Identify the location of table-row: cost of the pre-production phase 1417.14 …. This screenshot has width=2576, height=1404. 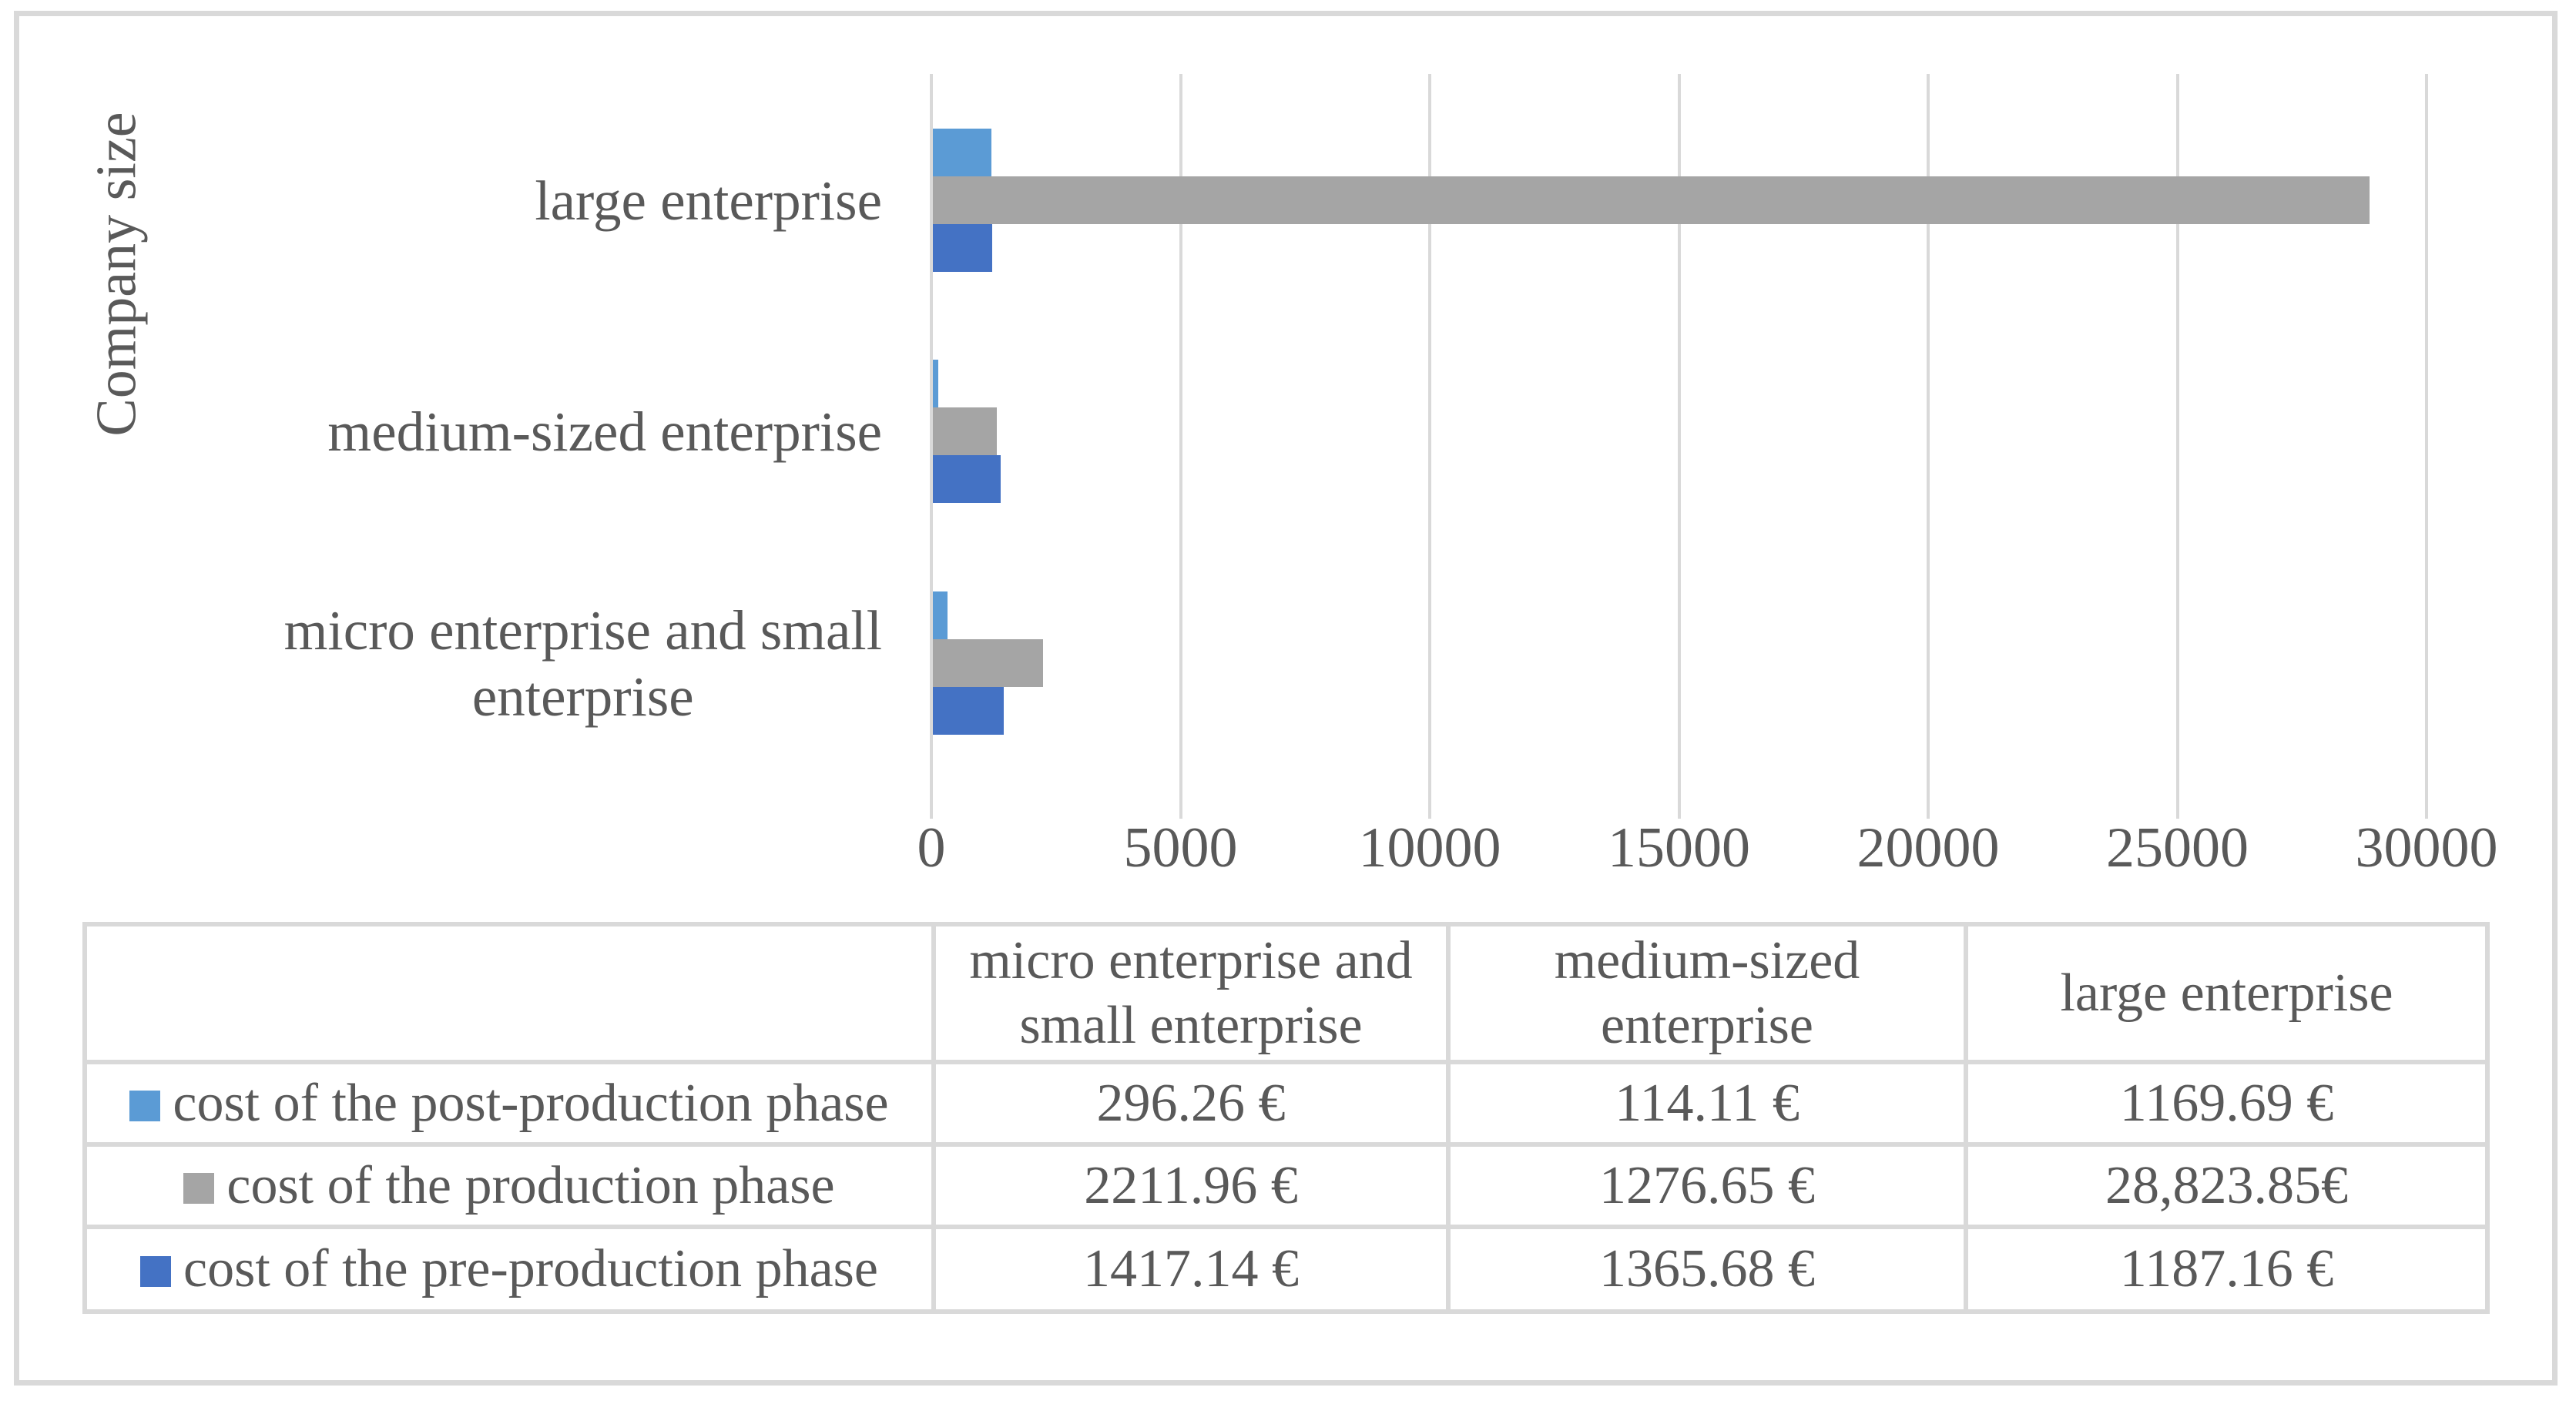
(1286, 1269).